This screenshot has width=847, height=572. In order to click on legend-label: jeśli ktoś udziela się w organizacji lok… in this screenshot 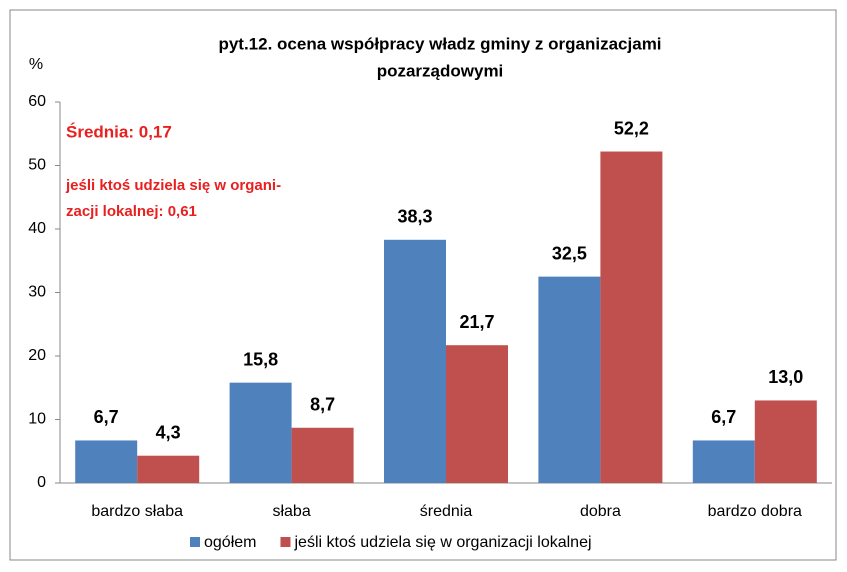, I will do `click(442, 542)`.